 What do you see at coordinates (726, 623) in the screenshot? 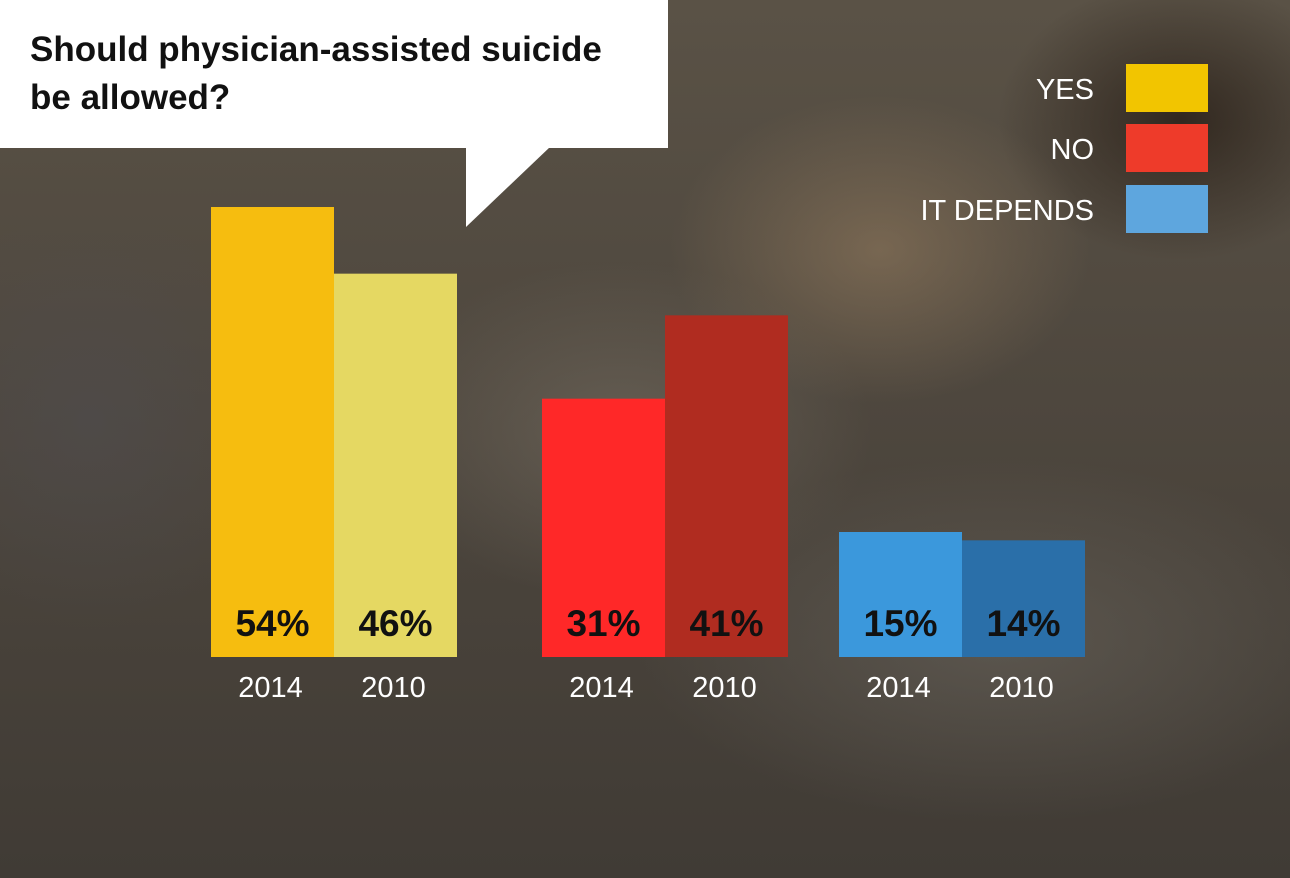
I see `value-label-no-2010: 41%` at bounding box center [726, 623].